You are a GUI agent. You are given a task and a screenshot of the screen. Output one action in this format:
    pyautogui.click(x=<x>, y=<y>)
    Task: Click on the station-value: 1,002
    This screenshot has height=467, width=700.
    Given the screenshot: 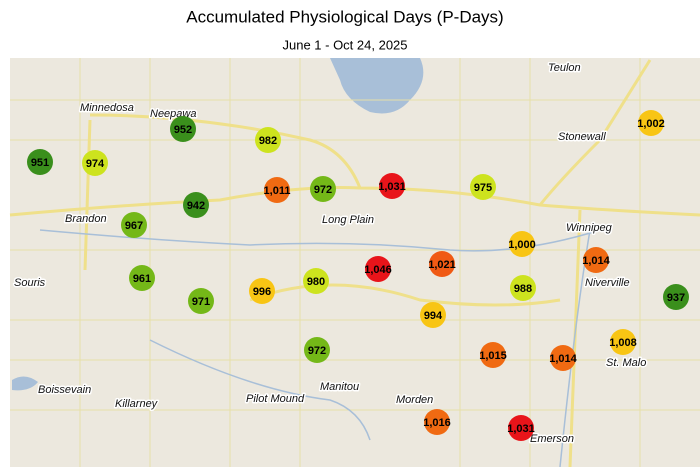 What is the action you would take?
    pyautogui.click(x=651, y=124)
    